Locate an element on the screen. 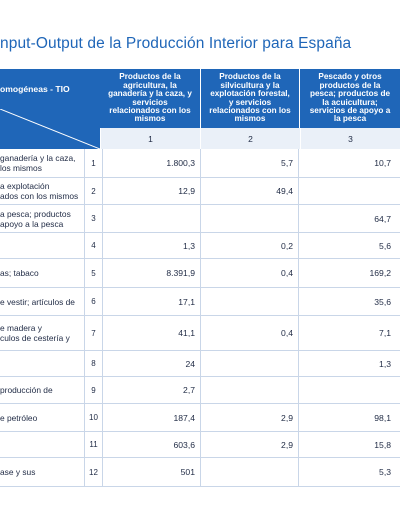 This screenshot has height=516, width=400. cell-col-1: 187,4 is located at coordinates (151, 417).